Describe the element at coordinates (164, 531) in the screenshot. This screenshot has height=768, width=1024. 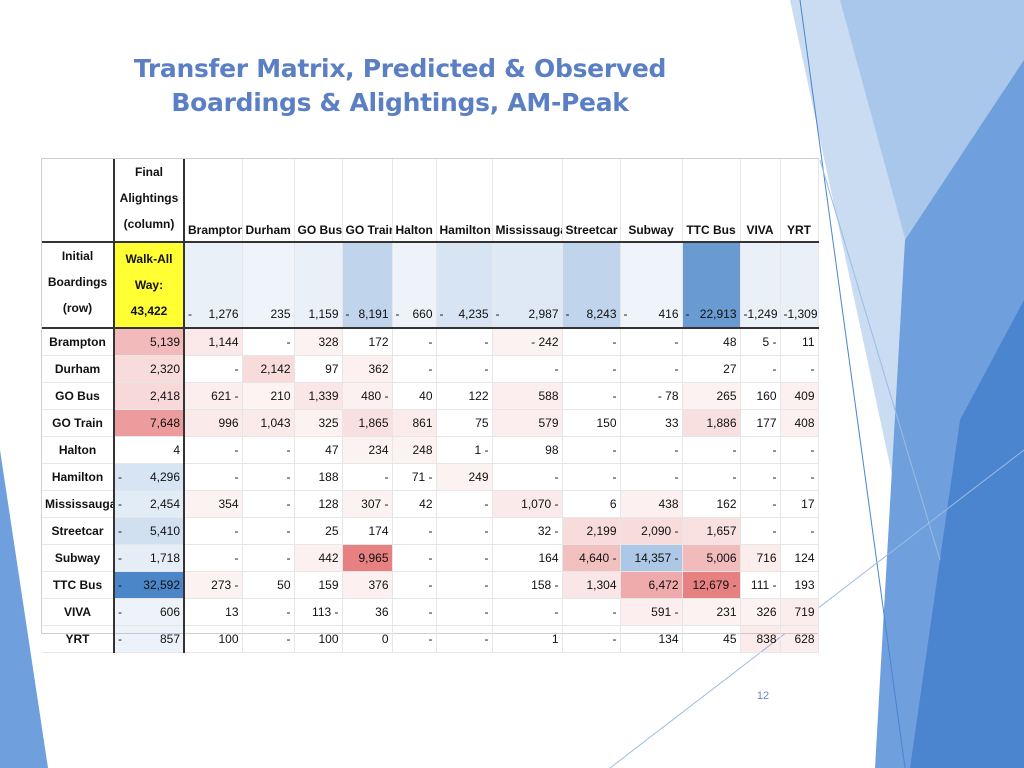
I see `cell-value: 5,410` at that location.